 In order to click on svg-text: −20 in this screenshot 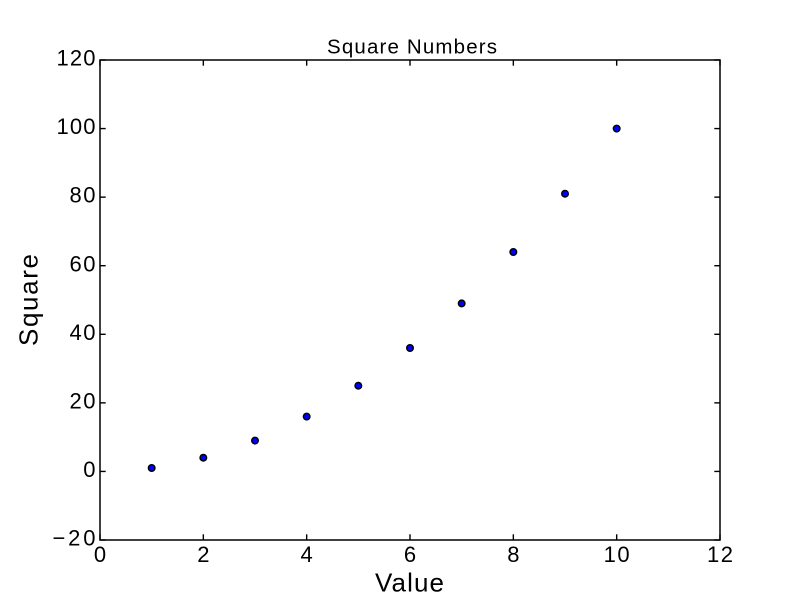, I will do `click(74, 538)`.